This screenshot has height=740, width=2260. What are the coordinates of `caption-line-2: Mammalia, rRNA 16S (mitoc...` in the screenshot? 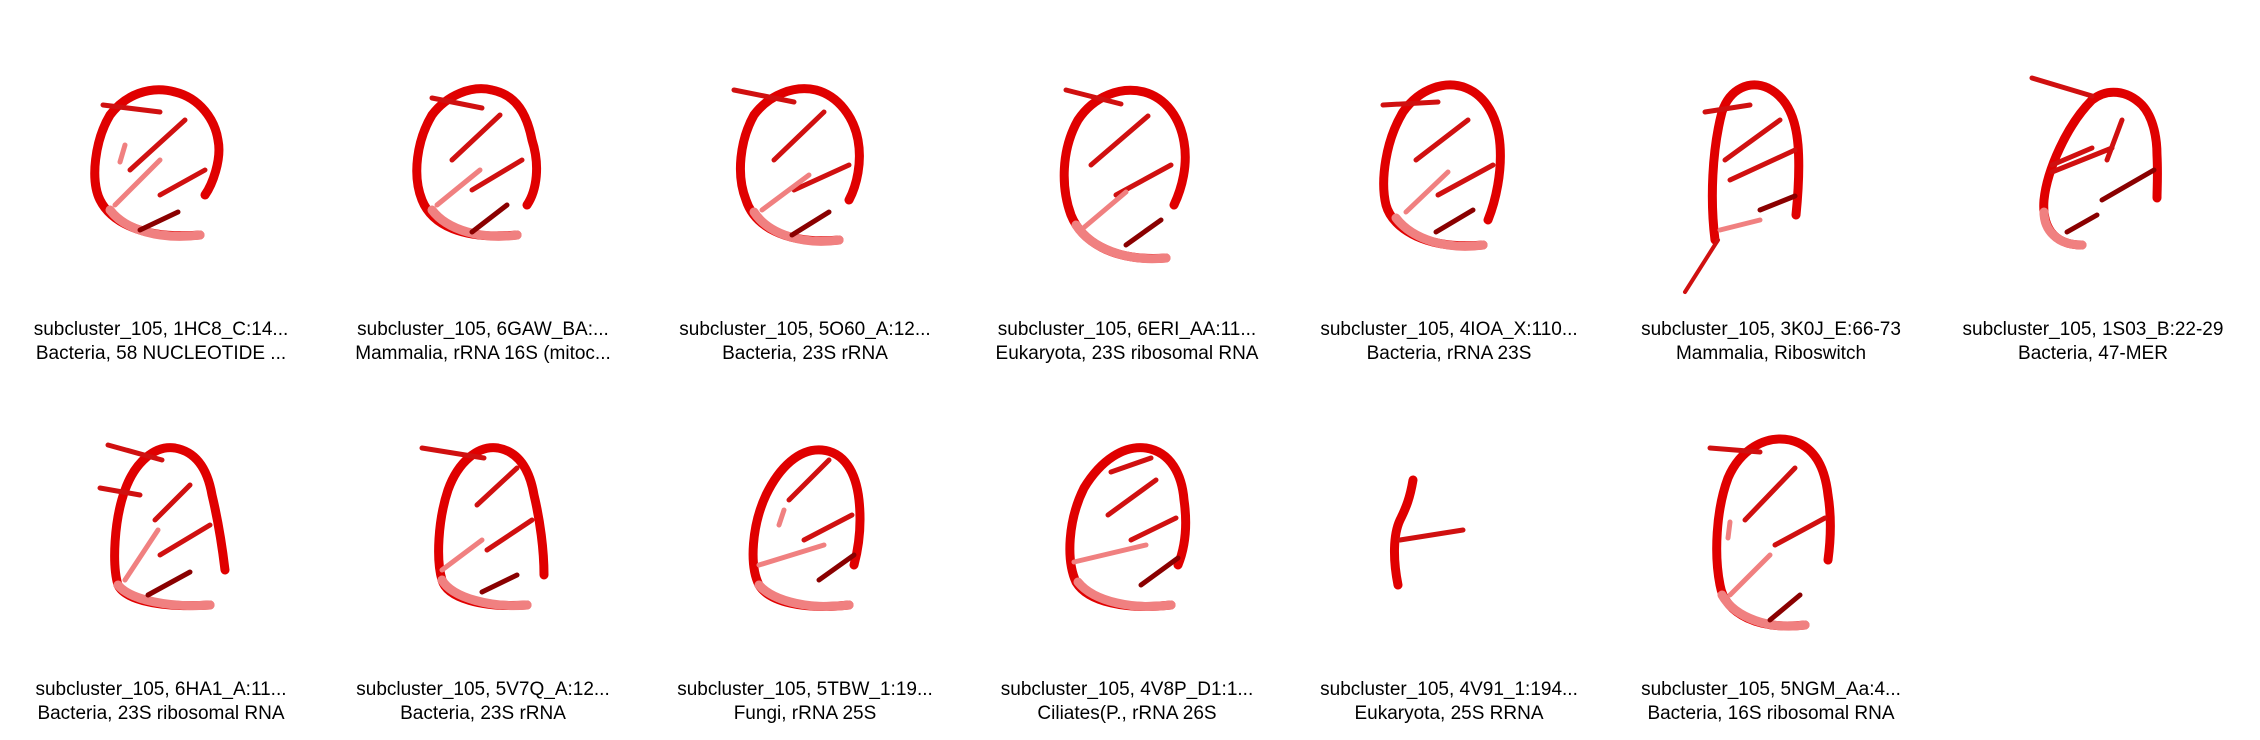 It's located at (483, 353).